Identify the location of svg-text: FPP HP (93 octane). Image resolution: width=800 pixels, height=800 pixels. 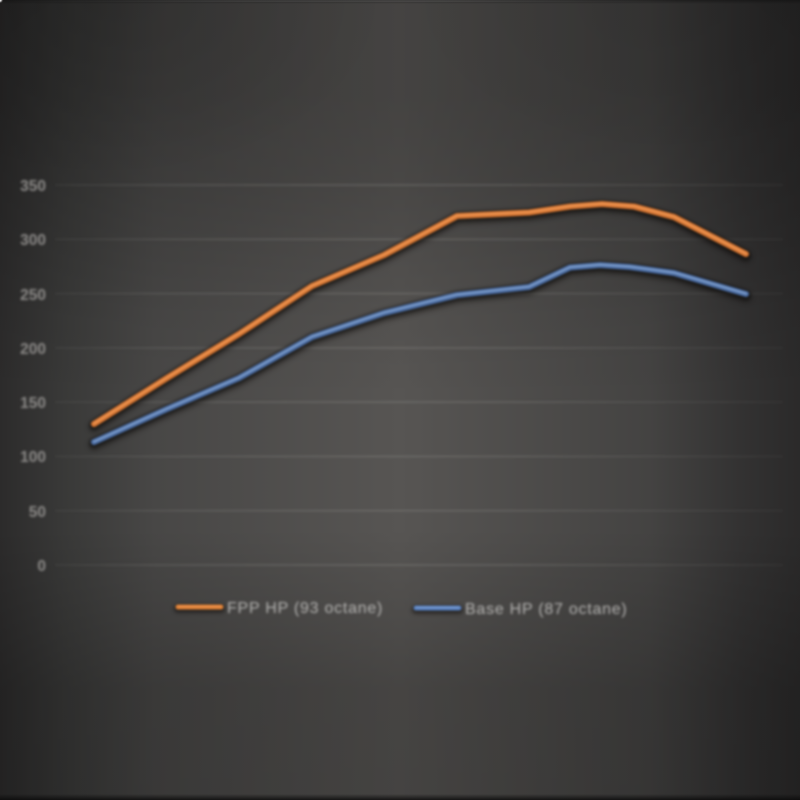
(305, 608).